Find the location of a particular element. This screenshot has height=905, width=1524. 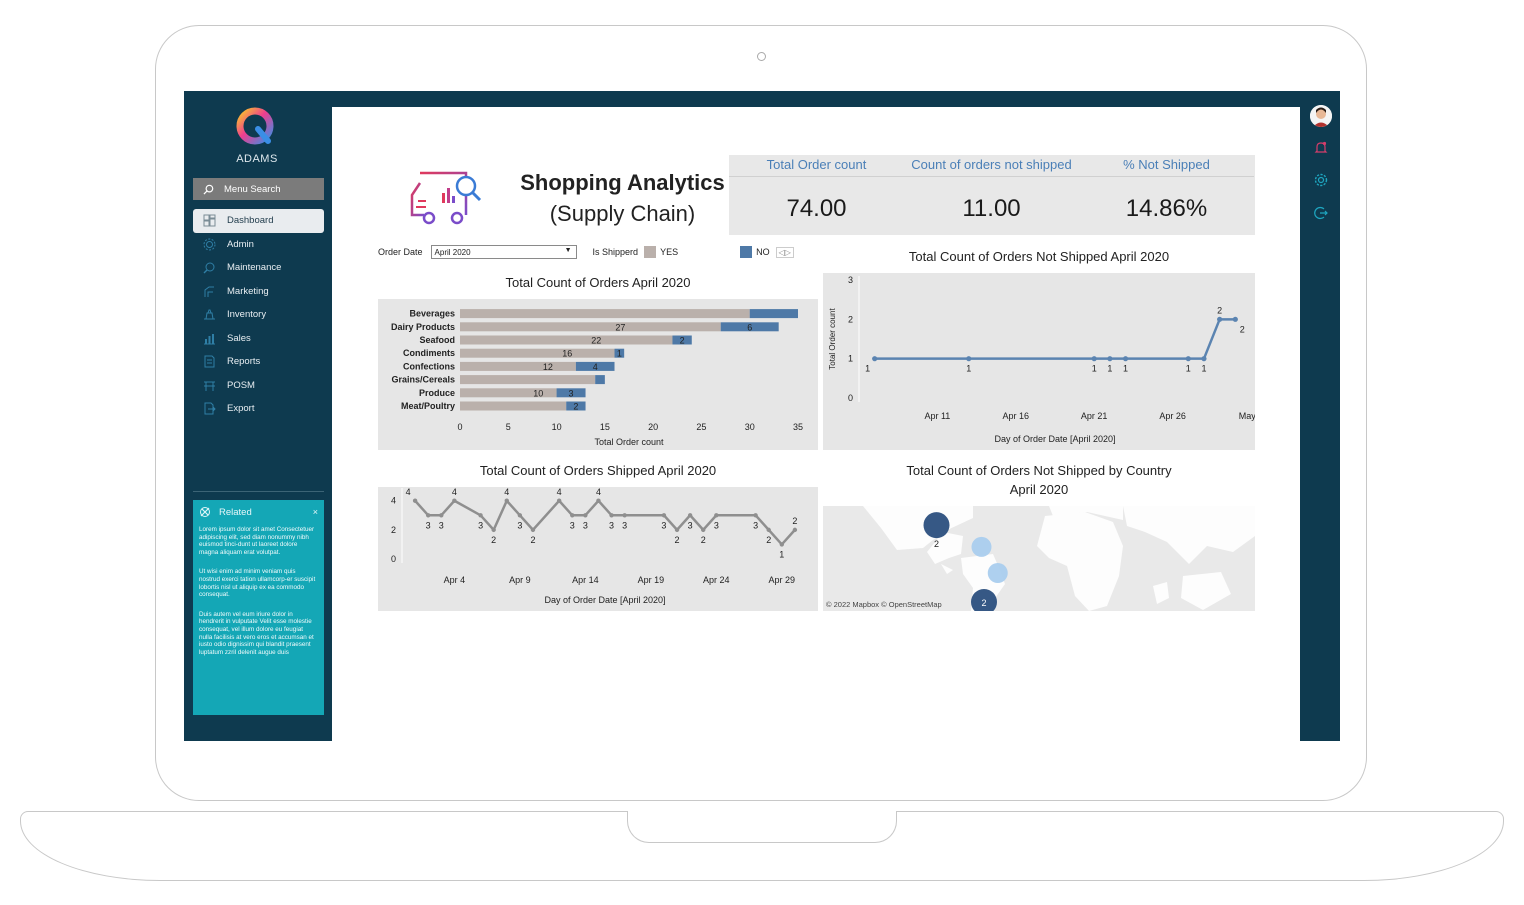

kpi-label: Count of orders not shipped is located at coordinates (991, 167).